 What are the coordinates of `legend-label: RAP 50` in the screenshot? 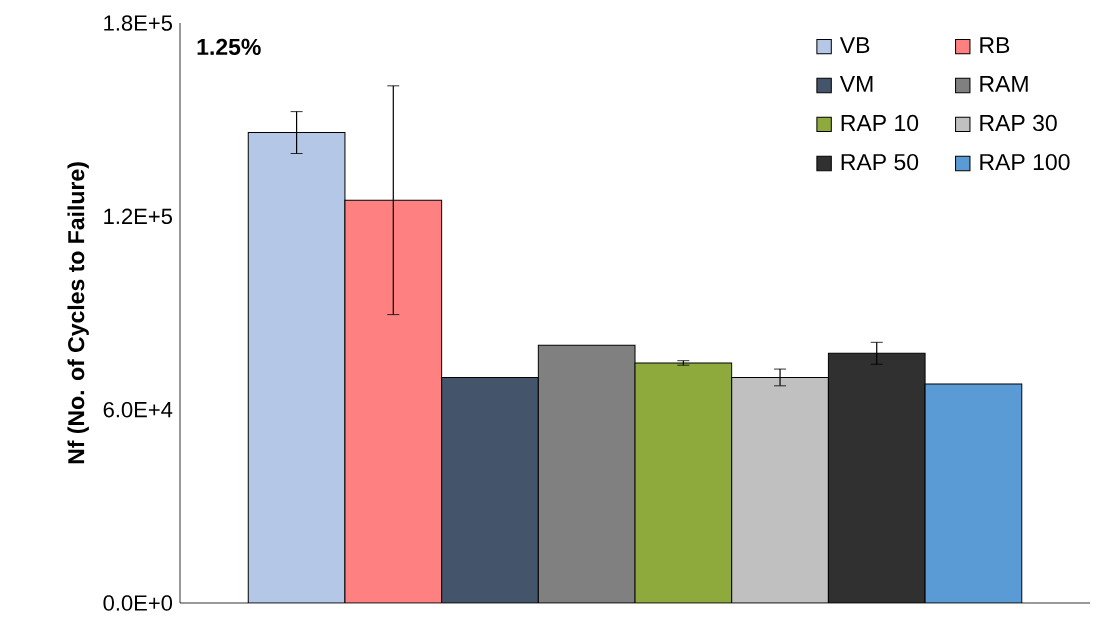 It's located at (880, 162).